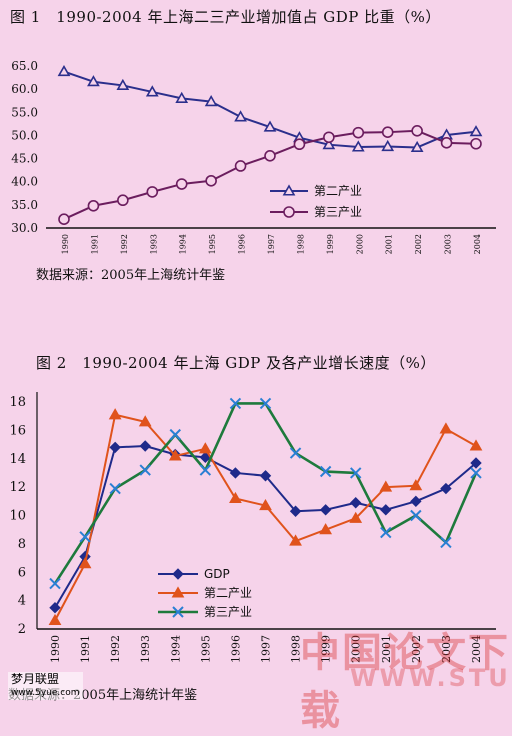 The height and width of the screenshot is (736, 512). I want to click on corner-logo: 梦月联盟 www.5yue.com, so click(45, 686).